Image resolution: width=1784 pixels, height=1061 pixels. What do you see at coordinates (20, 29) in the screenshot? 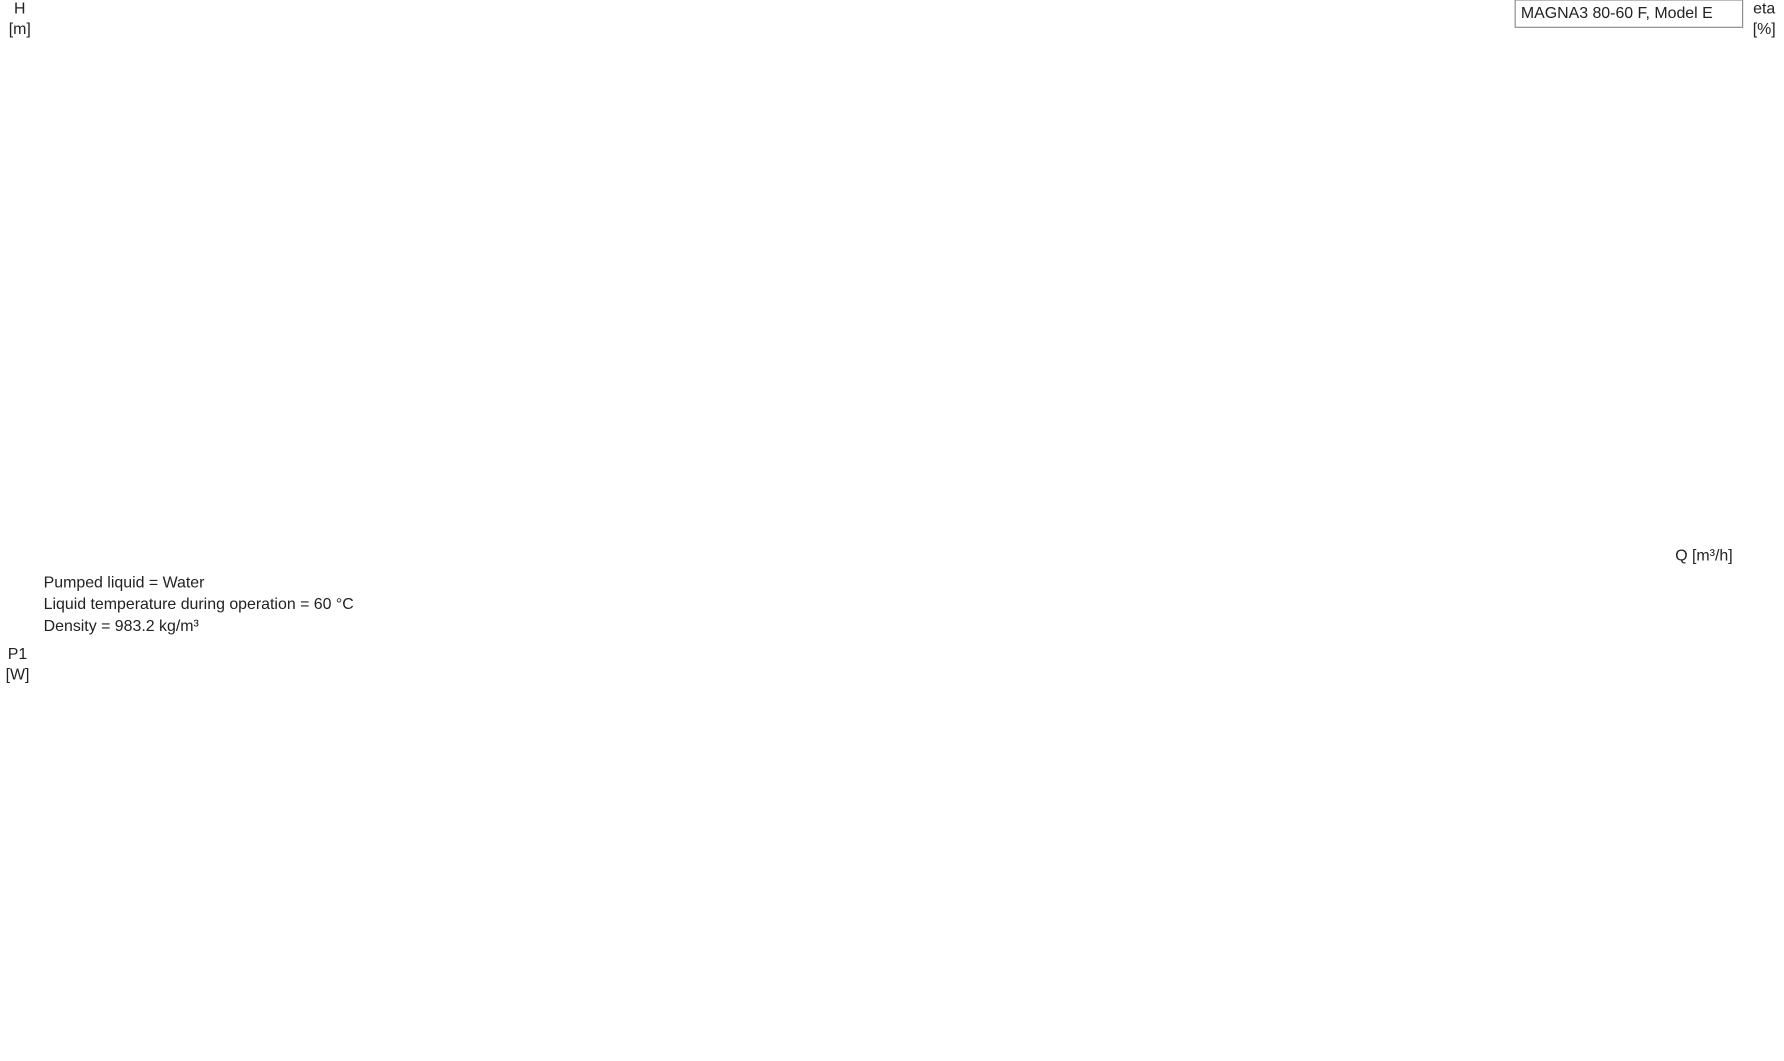
I see `y-axis-unit: [m]` at bounding box center [20, 29].